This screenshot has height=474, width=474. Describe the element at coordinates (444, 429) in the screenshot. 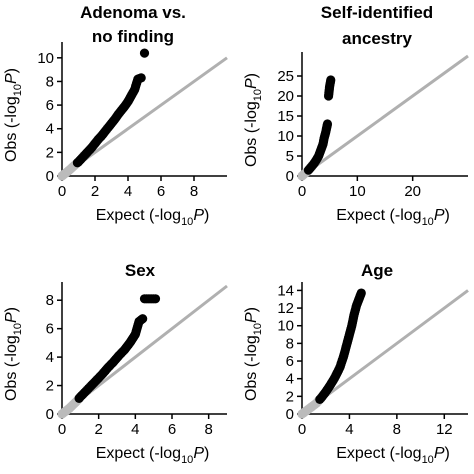

I see `x-tick-label: 12` at that location.